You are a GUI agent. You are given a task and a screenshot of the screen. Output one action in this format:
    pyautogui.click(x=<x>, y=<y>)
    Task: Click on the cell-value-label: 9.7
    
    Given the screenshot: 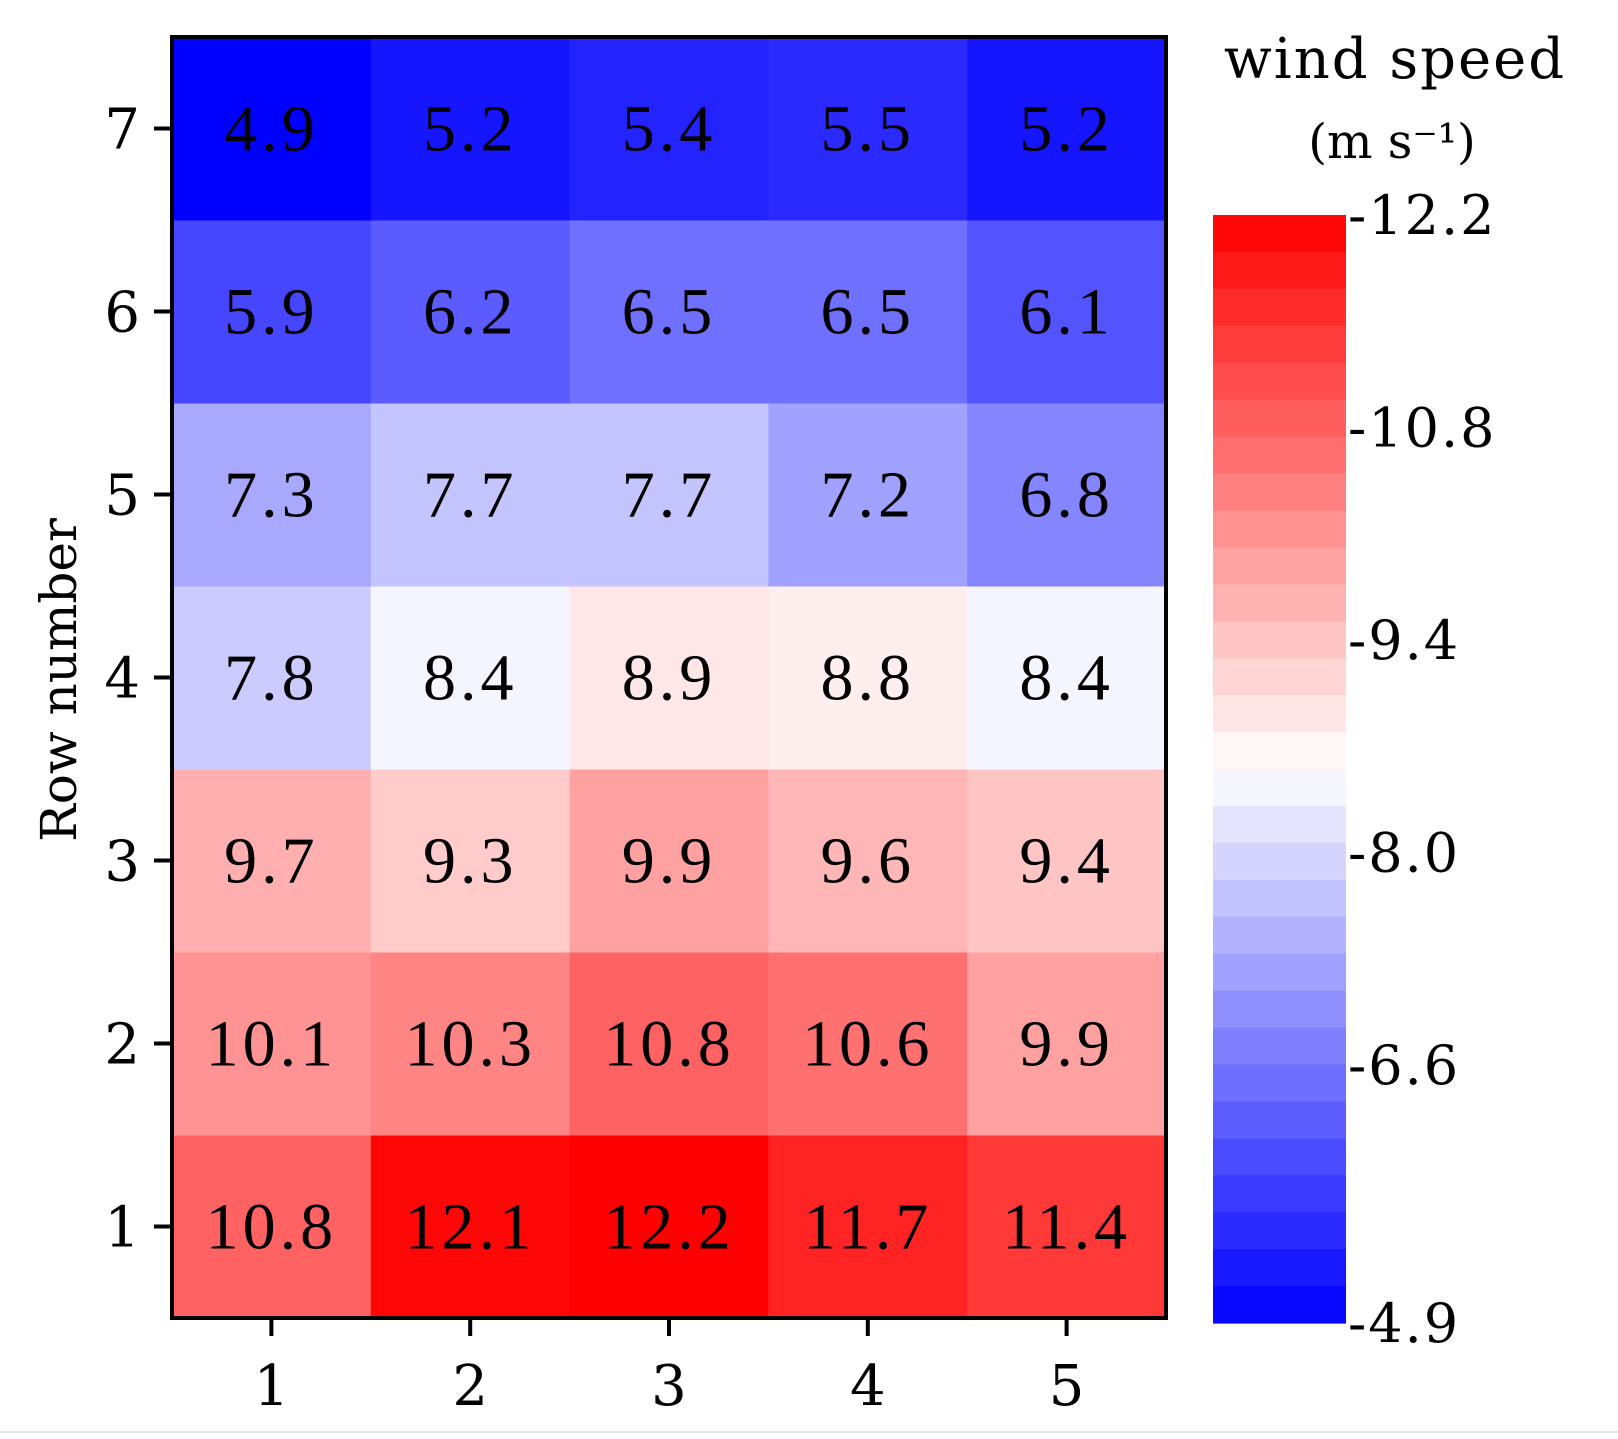 What is the action you would take?
    pyautogui.click(x=271, y=861)
    